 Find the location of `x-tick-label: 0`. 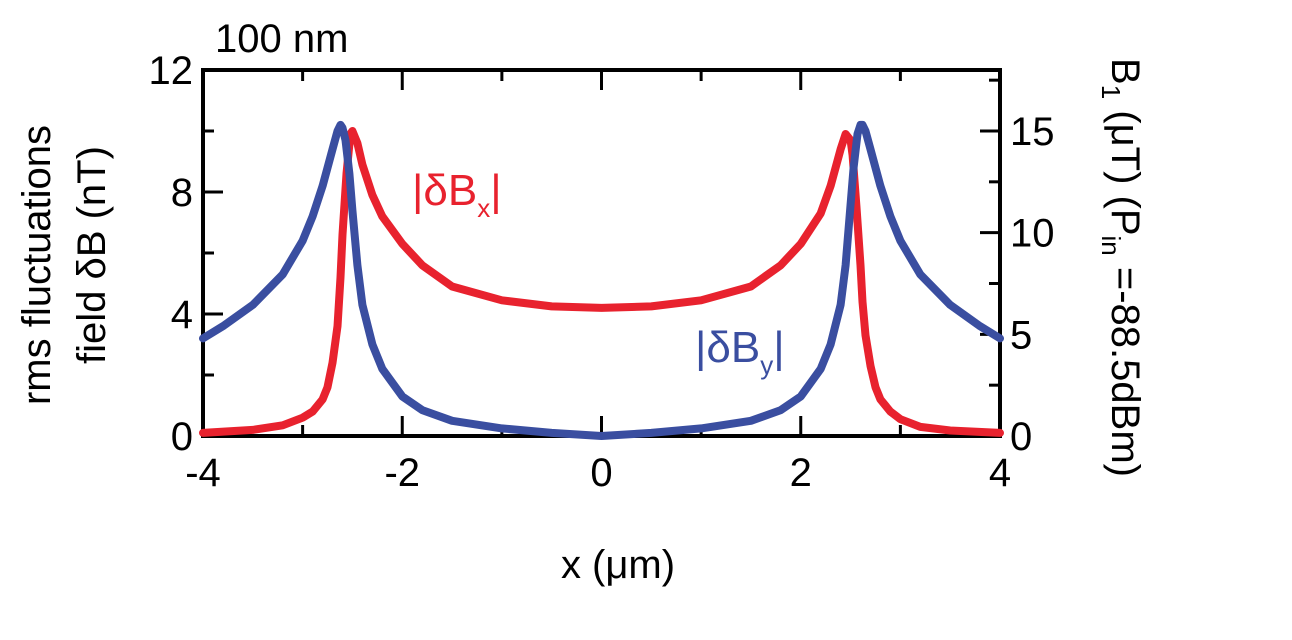

x-tick-label: 0 is located at coordinates (601, 473).